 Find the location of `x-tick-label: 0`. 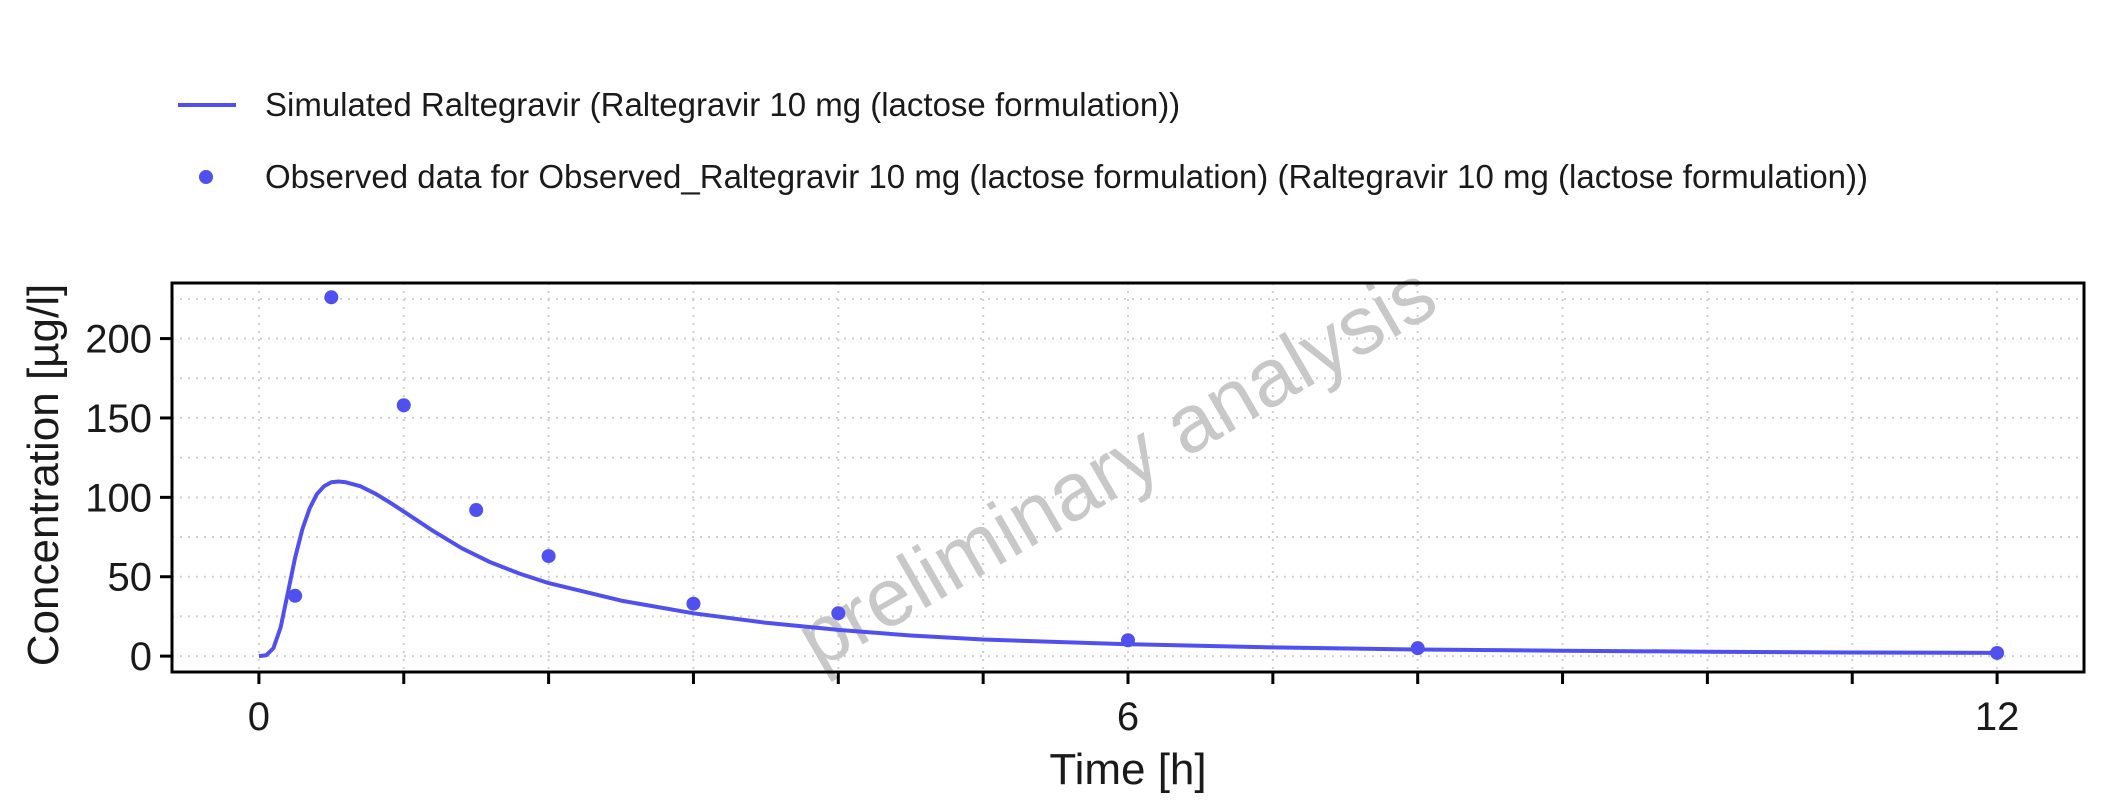

x-tick-label: 0 is located at coordinates (259, 717).